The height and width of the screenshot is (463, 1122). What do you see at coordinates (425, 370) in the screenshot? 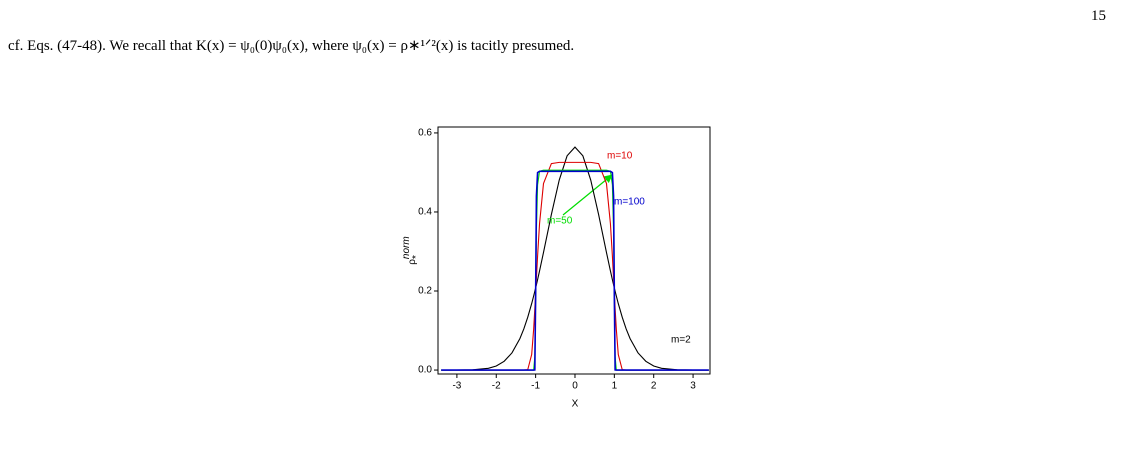
I see `y-tick-label: 0.0` at bounding box center [425, 370].